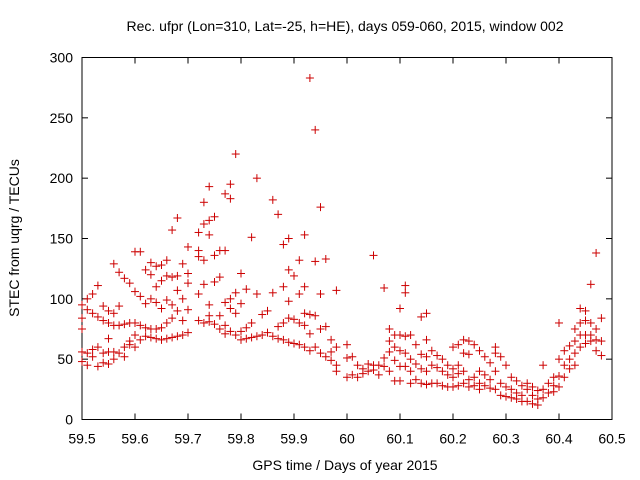 The image size is (640, 480). Describe the element at coordinates (293, 439) in the screenshot. I see `x-tick-label: 59.9` at that location.